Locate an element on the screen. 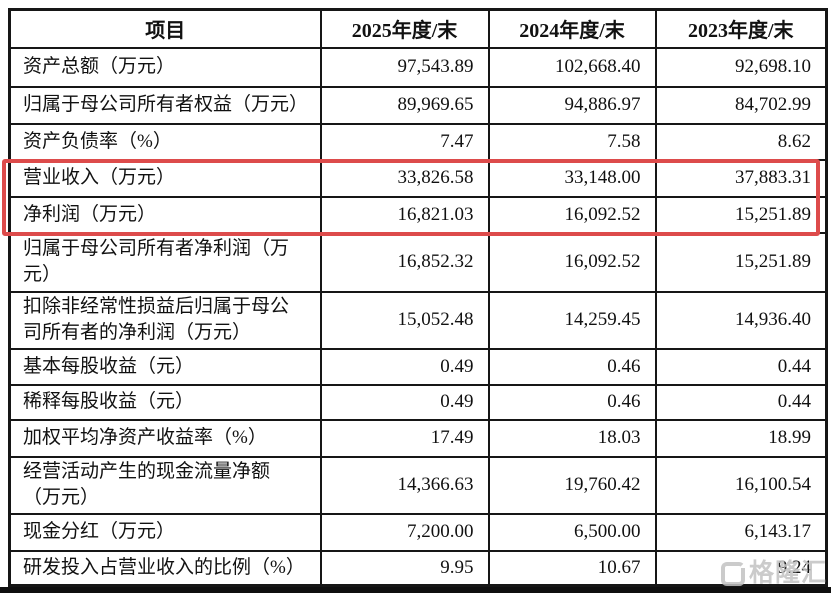 This screenshot has height=595, width=831. row-label: 研发投入占营业收入的比例（%） is located at coordinates (165, 568).